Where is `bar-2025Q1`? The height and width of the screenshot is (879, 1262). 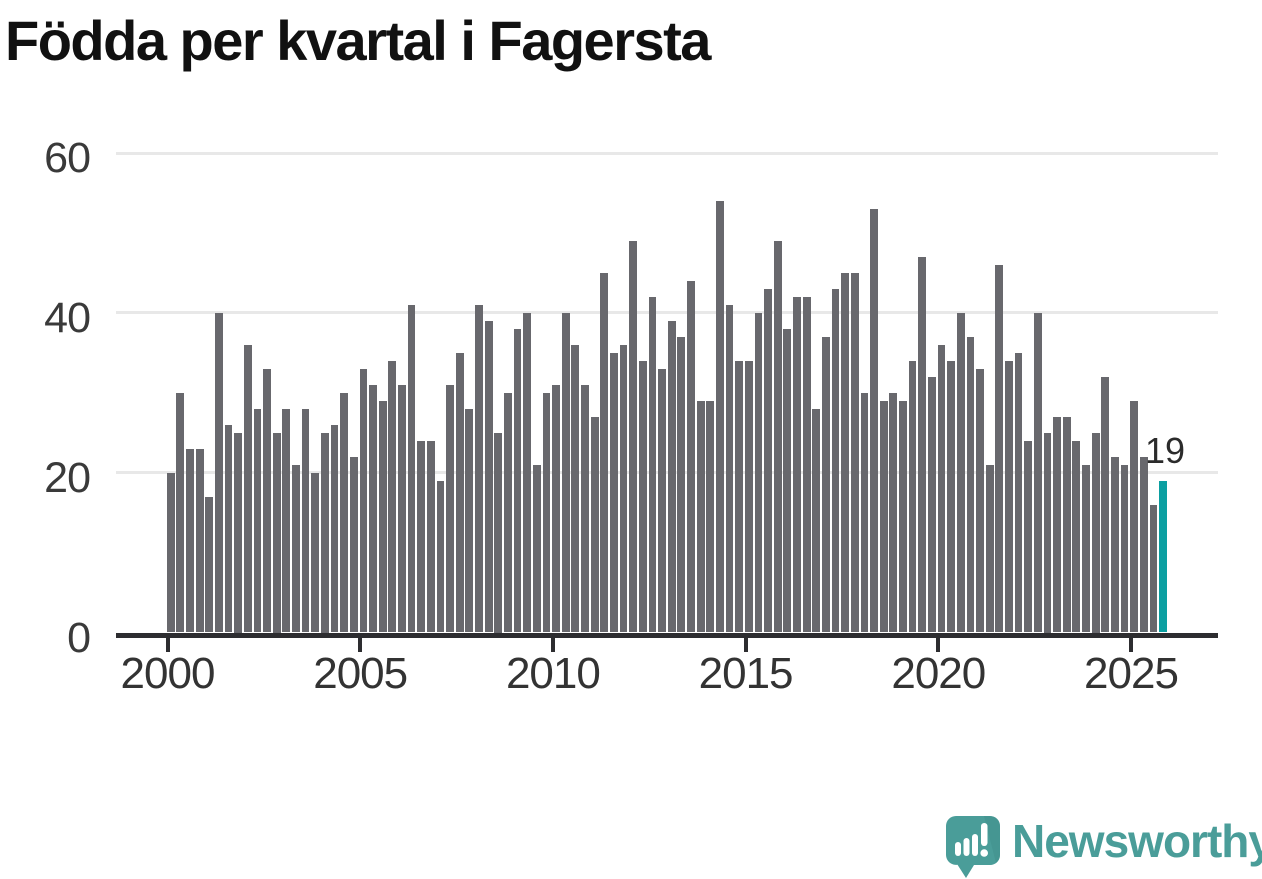 bar-2025Q1 is located at coordinates (1134, 516).